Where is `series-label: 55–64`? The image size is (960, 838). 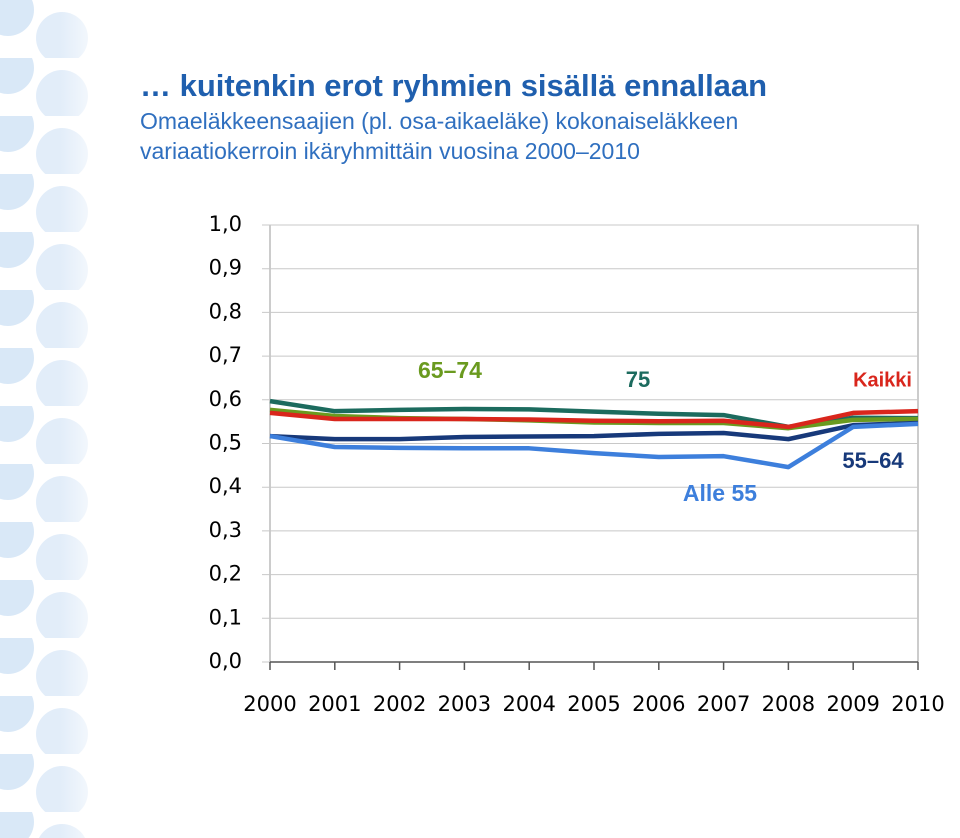 series-label: 55–64 is located at coordinates (873, 460).